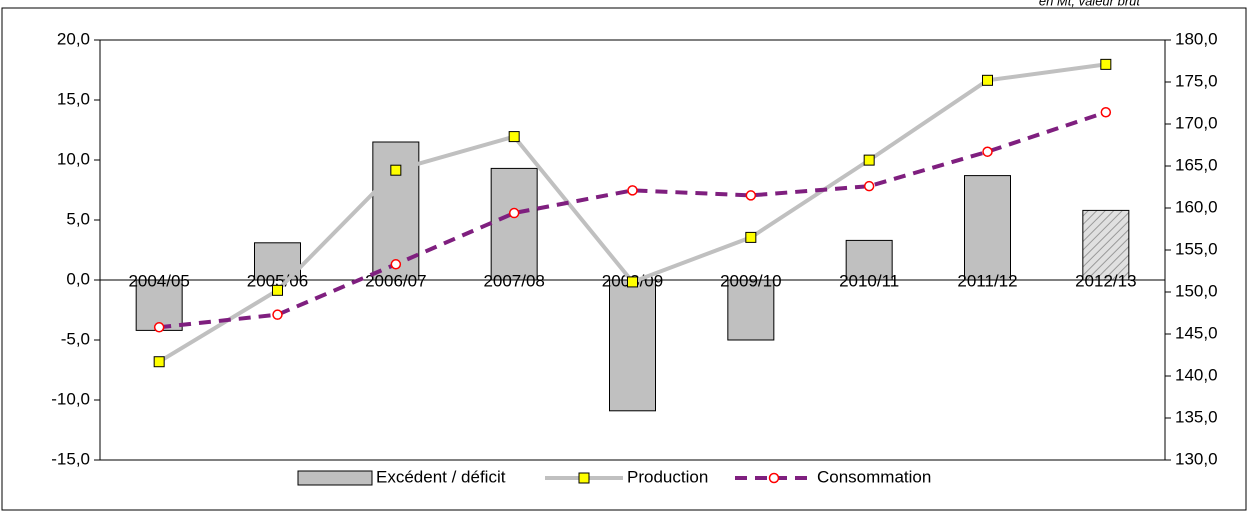 The height and width of the screenshot is (511, 1248). Describe the element at coordinates (1196, 122) in the screenshot. I see `y2-tick-label: 170,0` at that location.